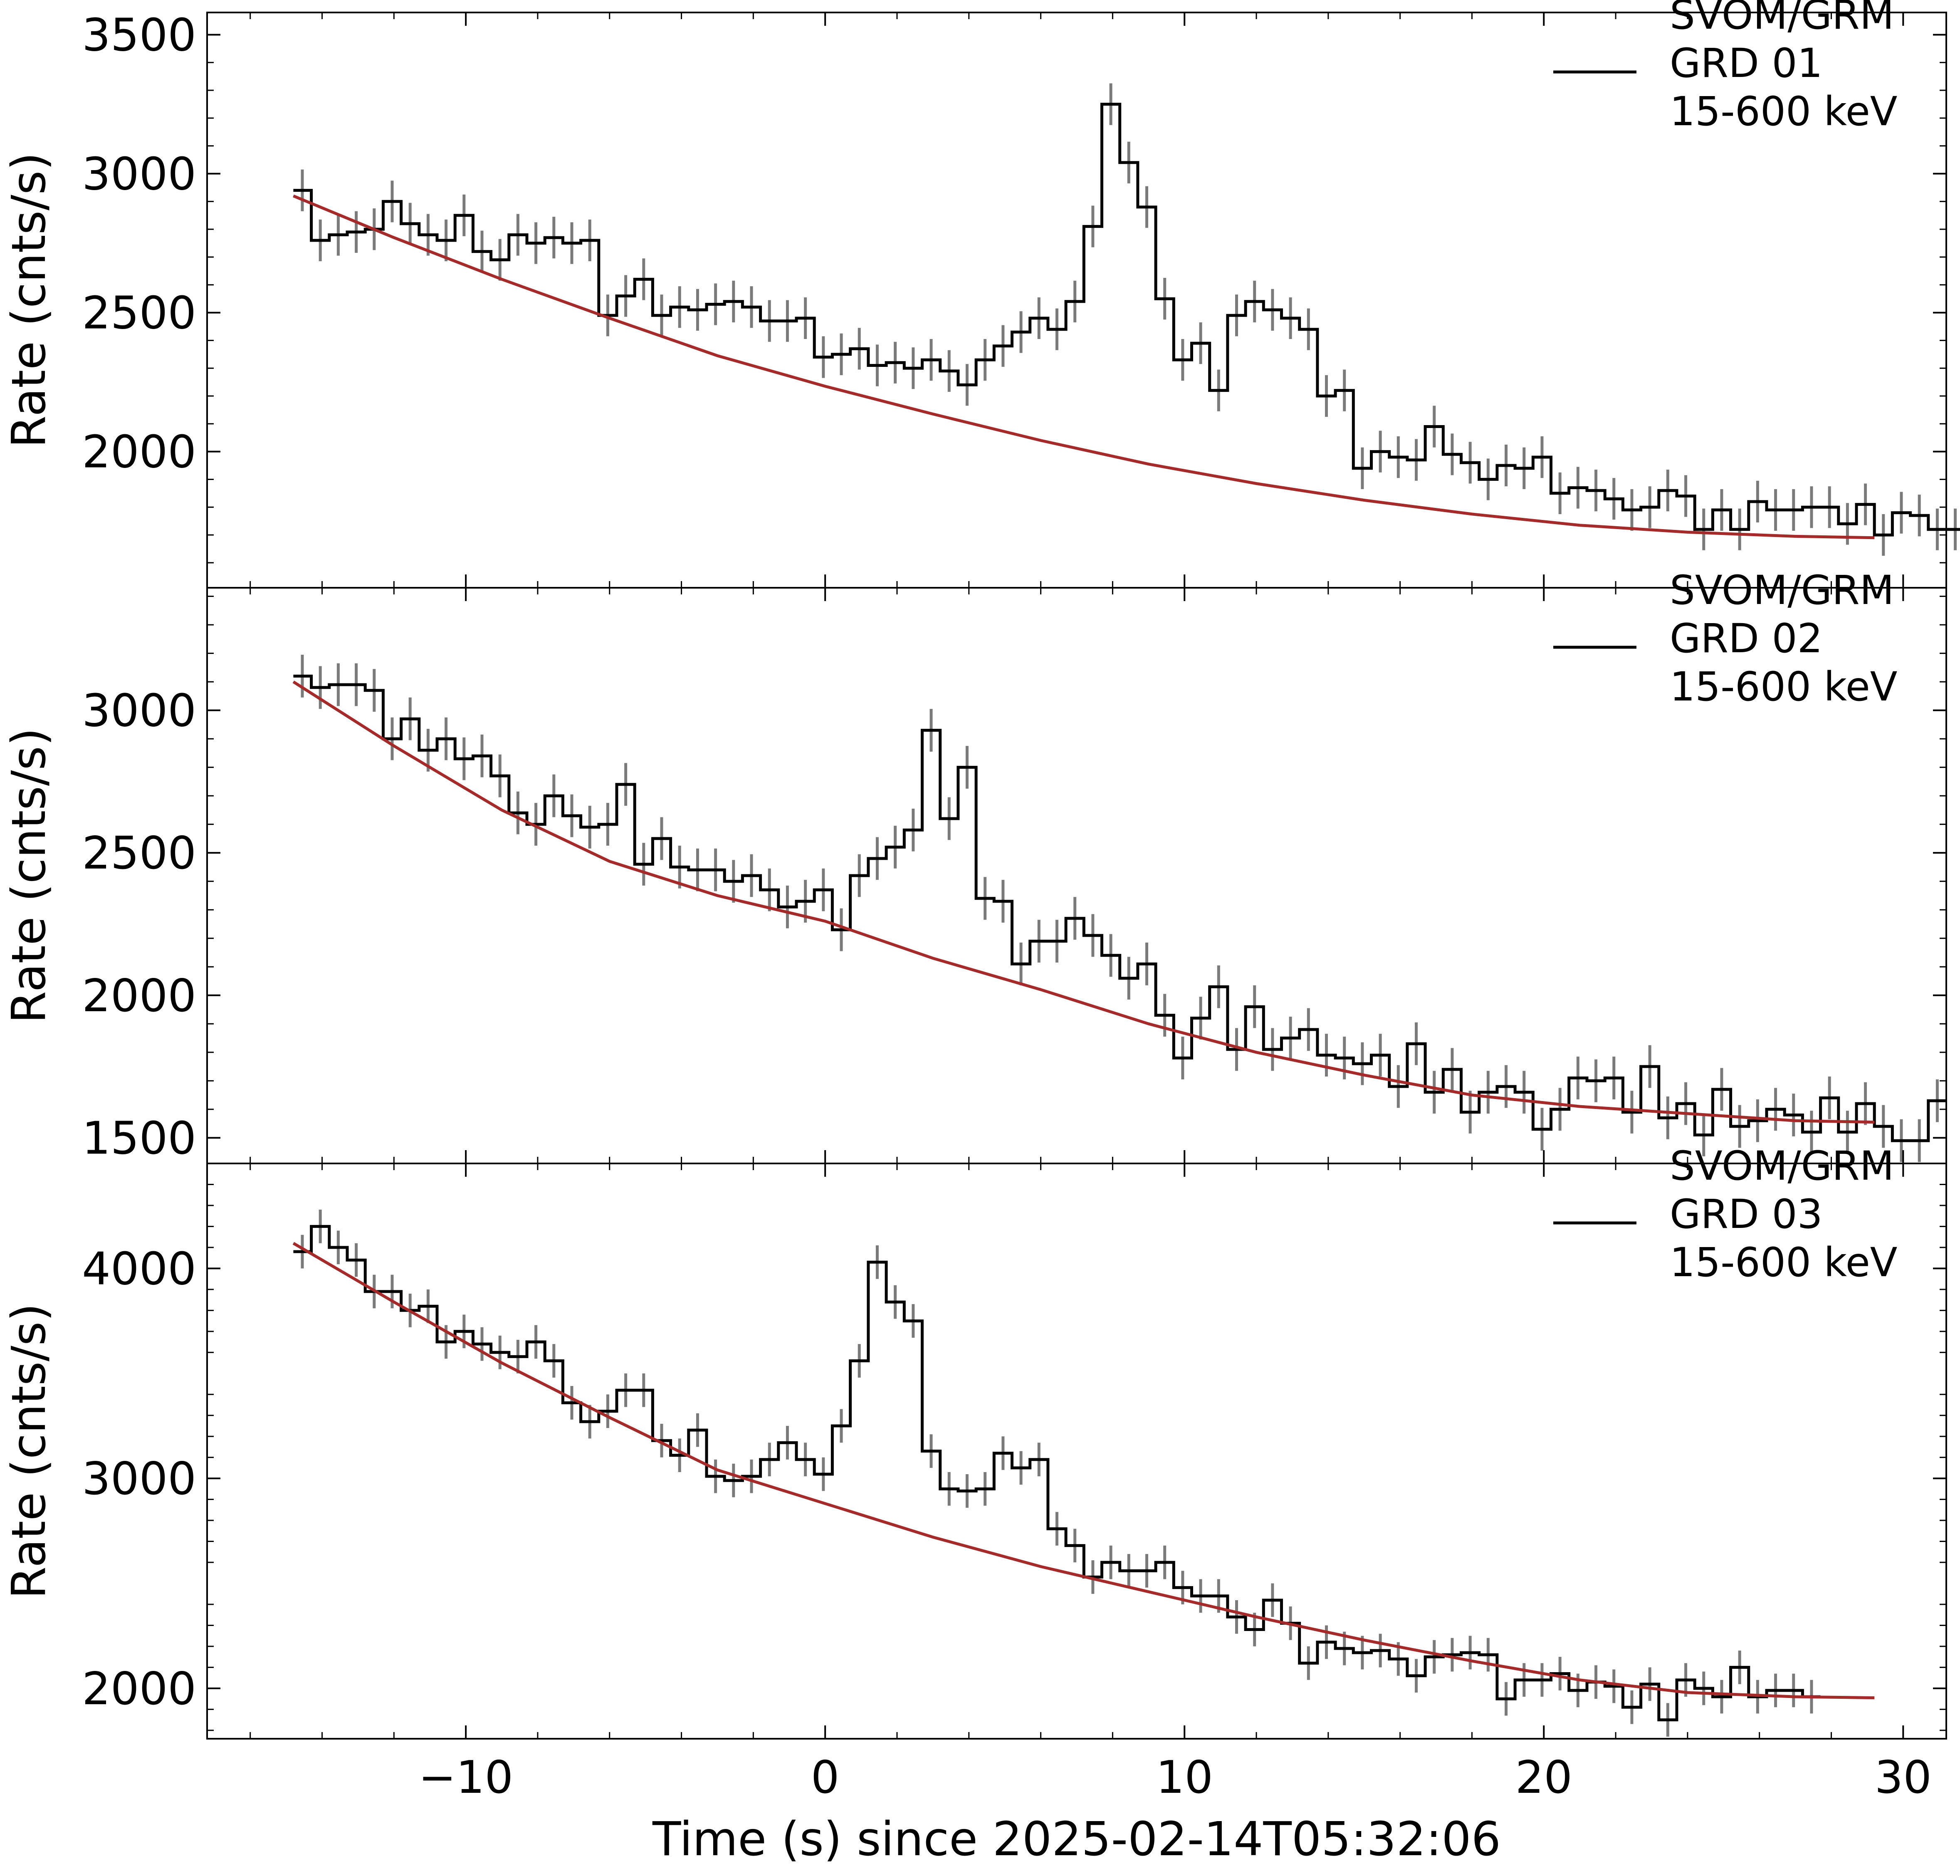 Image resolution: width=1960 pixels, height=1876 pixels. I want to click on x-tick-label: 20, so click(1543, 1778).